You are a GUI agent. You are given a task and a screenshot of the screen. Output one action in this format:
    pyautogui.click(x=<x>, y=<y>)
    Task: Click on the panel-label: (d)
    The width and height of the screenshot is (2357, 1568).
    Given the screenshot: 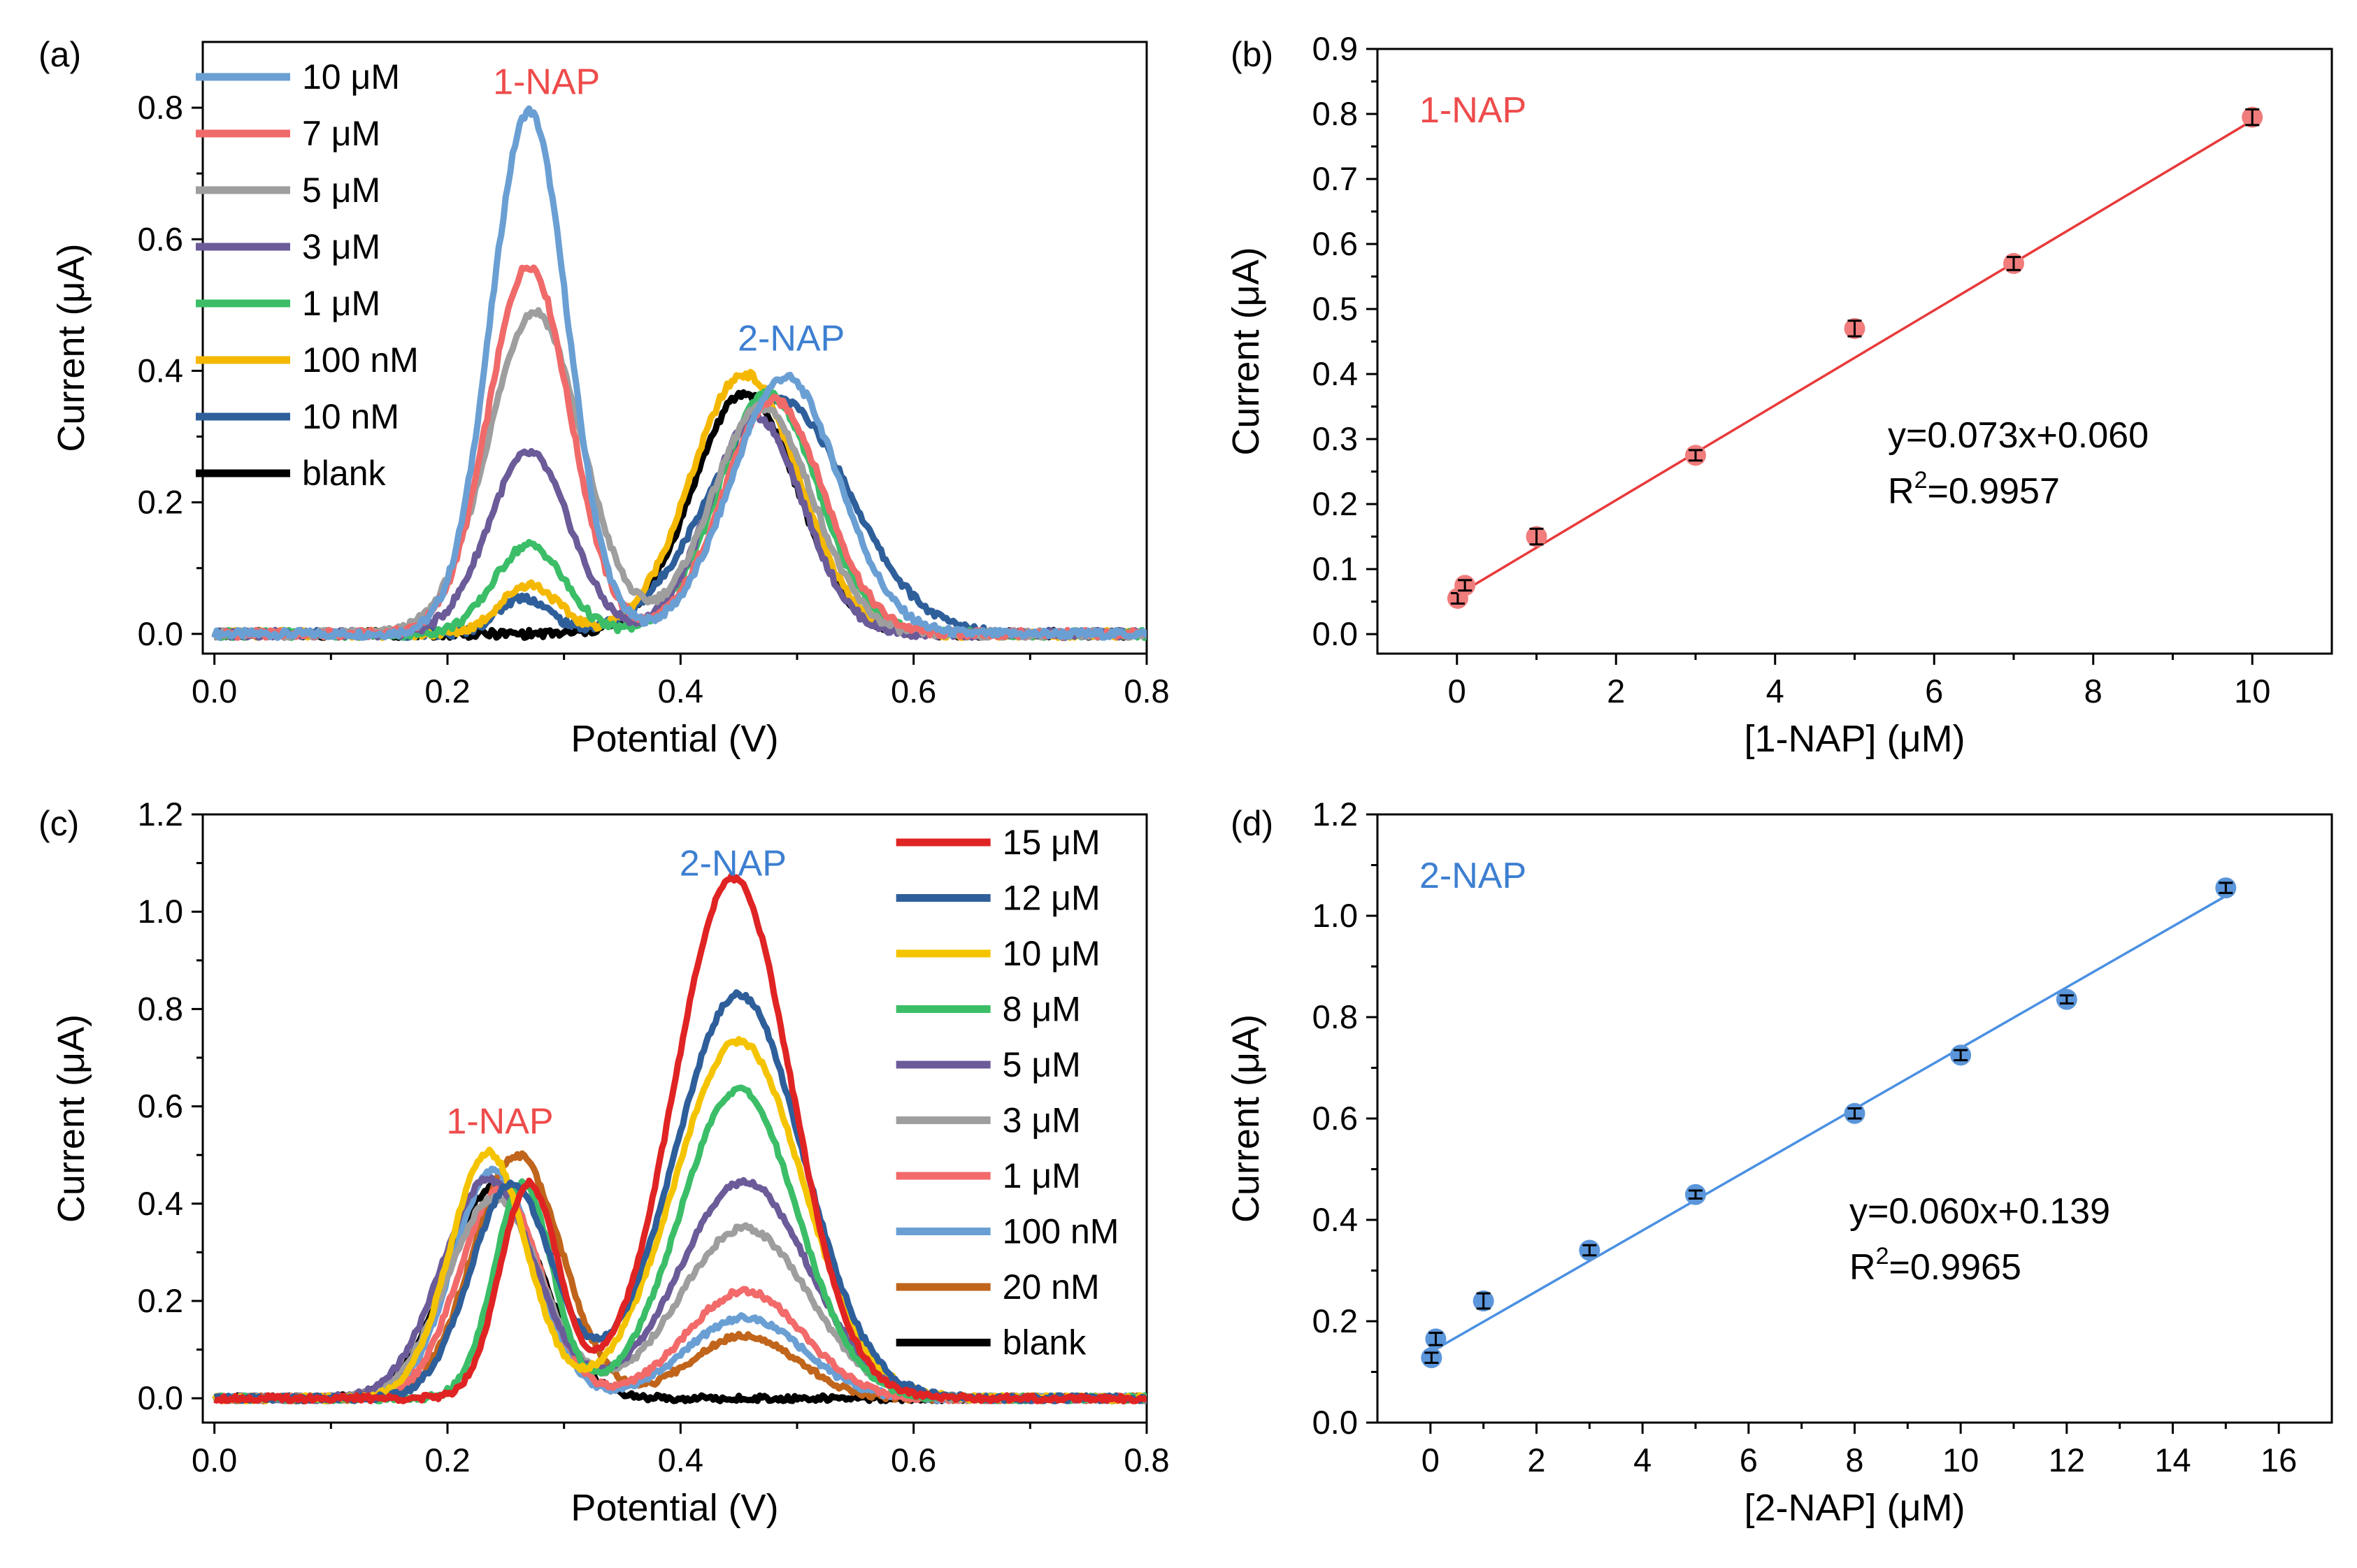 What is the action you would take?
    pyautogui.click(x=1252, y=823)
    